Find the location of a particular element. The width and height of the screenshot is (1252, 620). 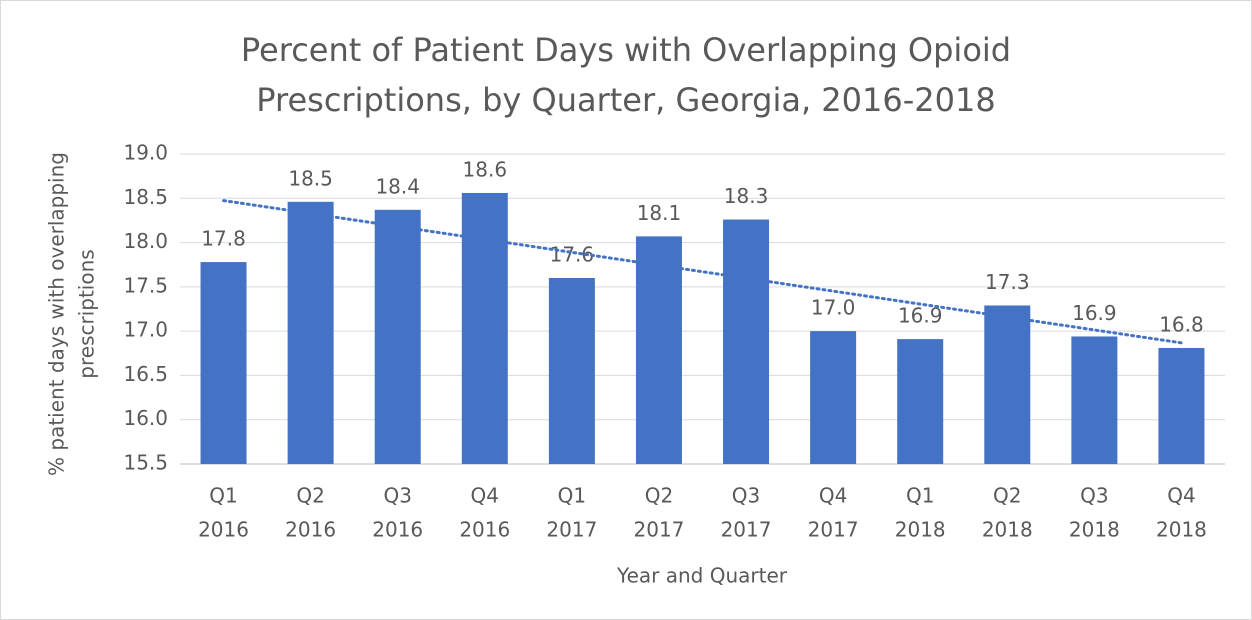

data-label: 16.8 is located at coordinates (1181, 324).